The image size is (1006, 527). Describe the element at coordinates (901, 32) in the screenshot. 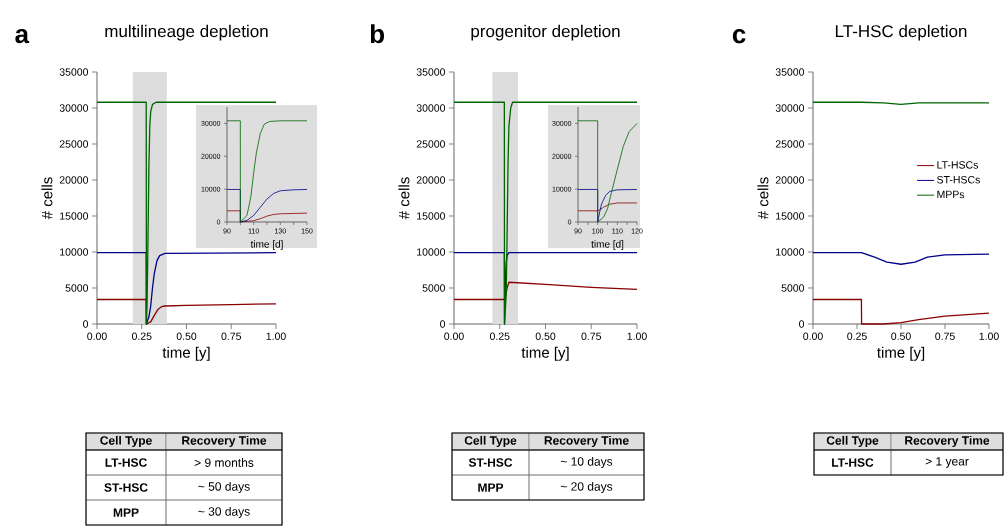

I see `chart-title: LT-HSC depletion` at that location.